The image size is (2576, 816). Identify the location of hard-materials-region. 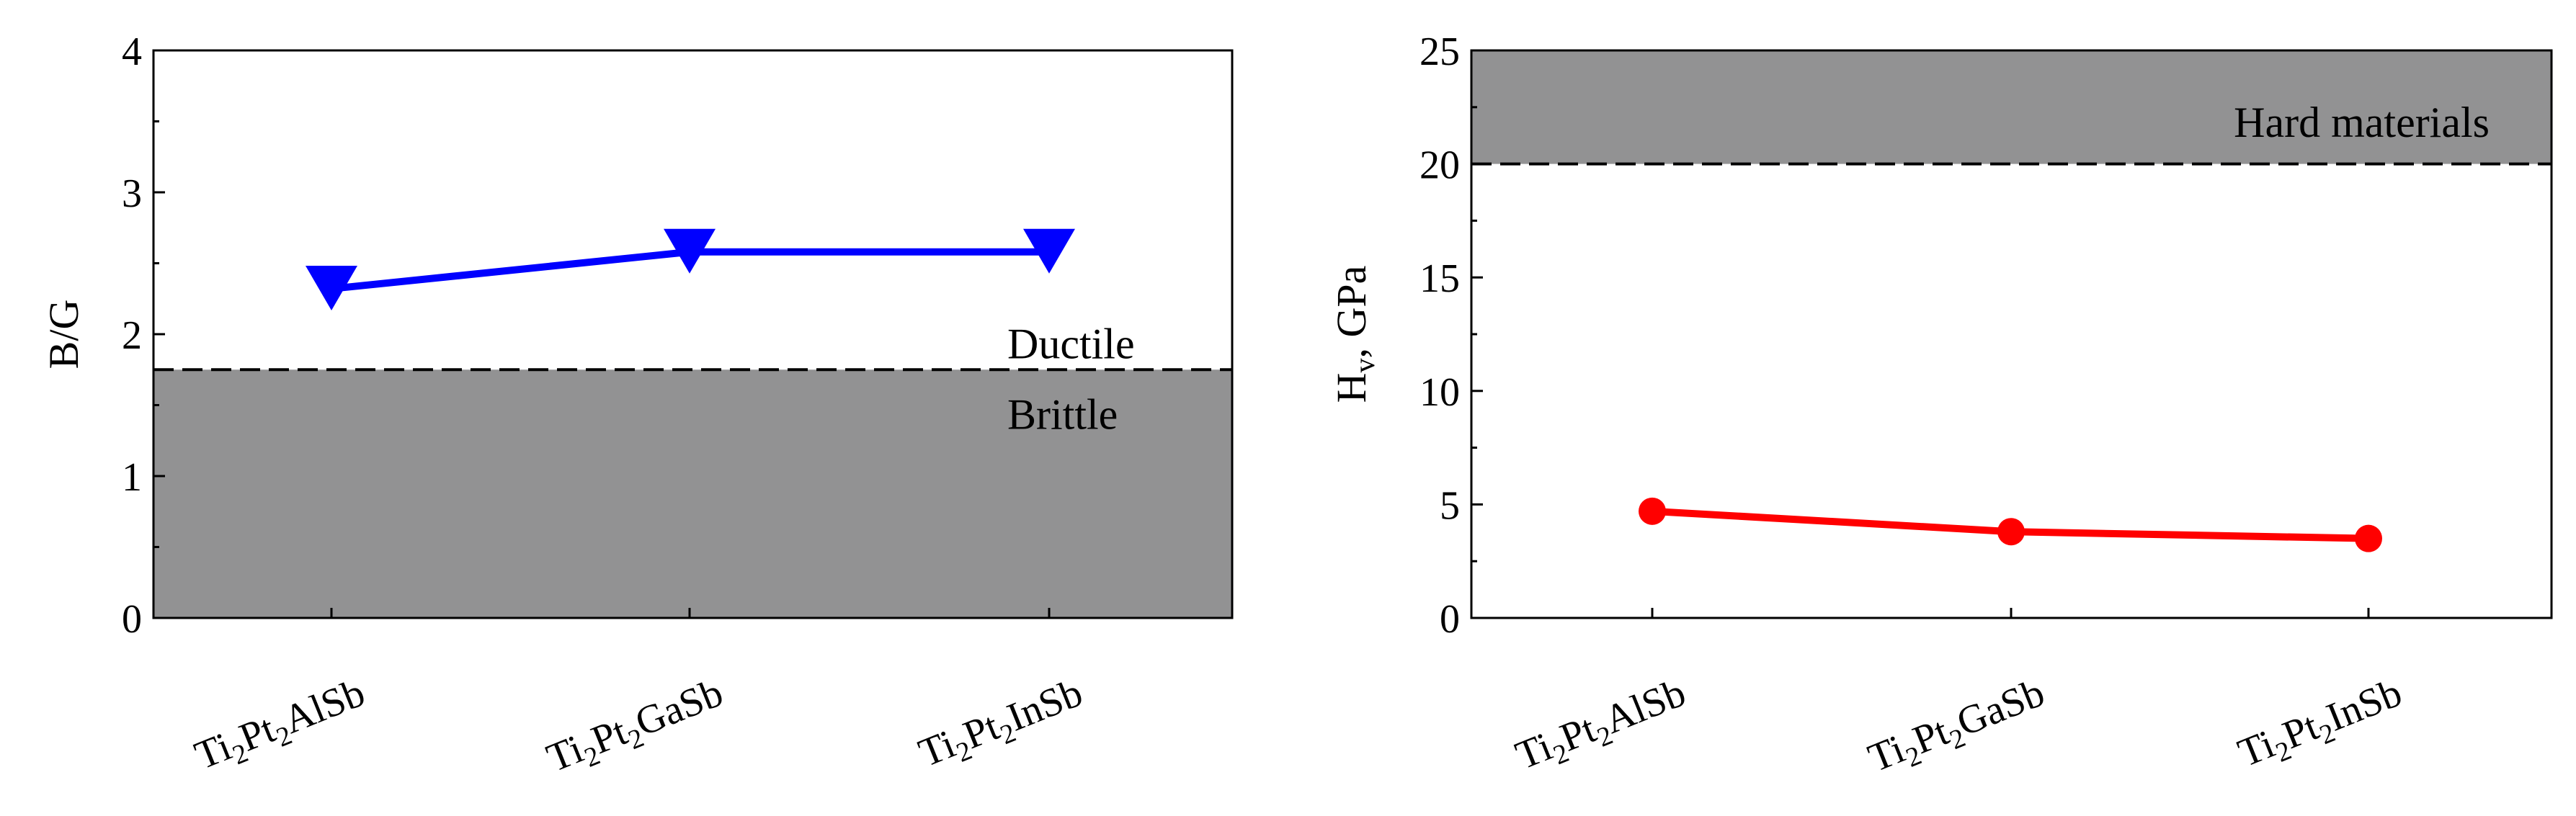
(2011, 107).